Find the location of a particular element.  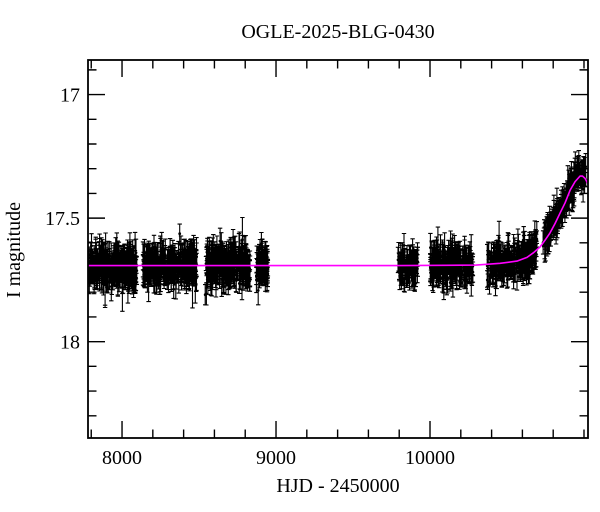

plot-title: OGLE-2025-BLG-0430 is located at coordinates (337, 32).